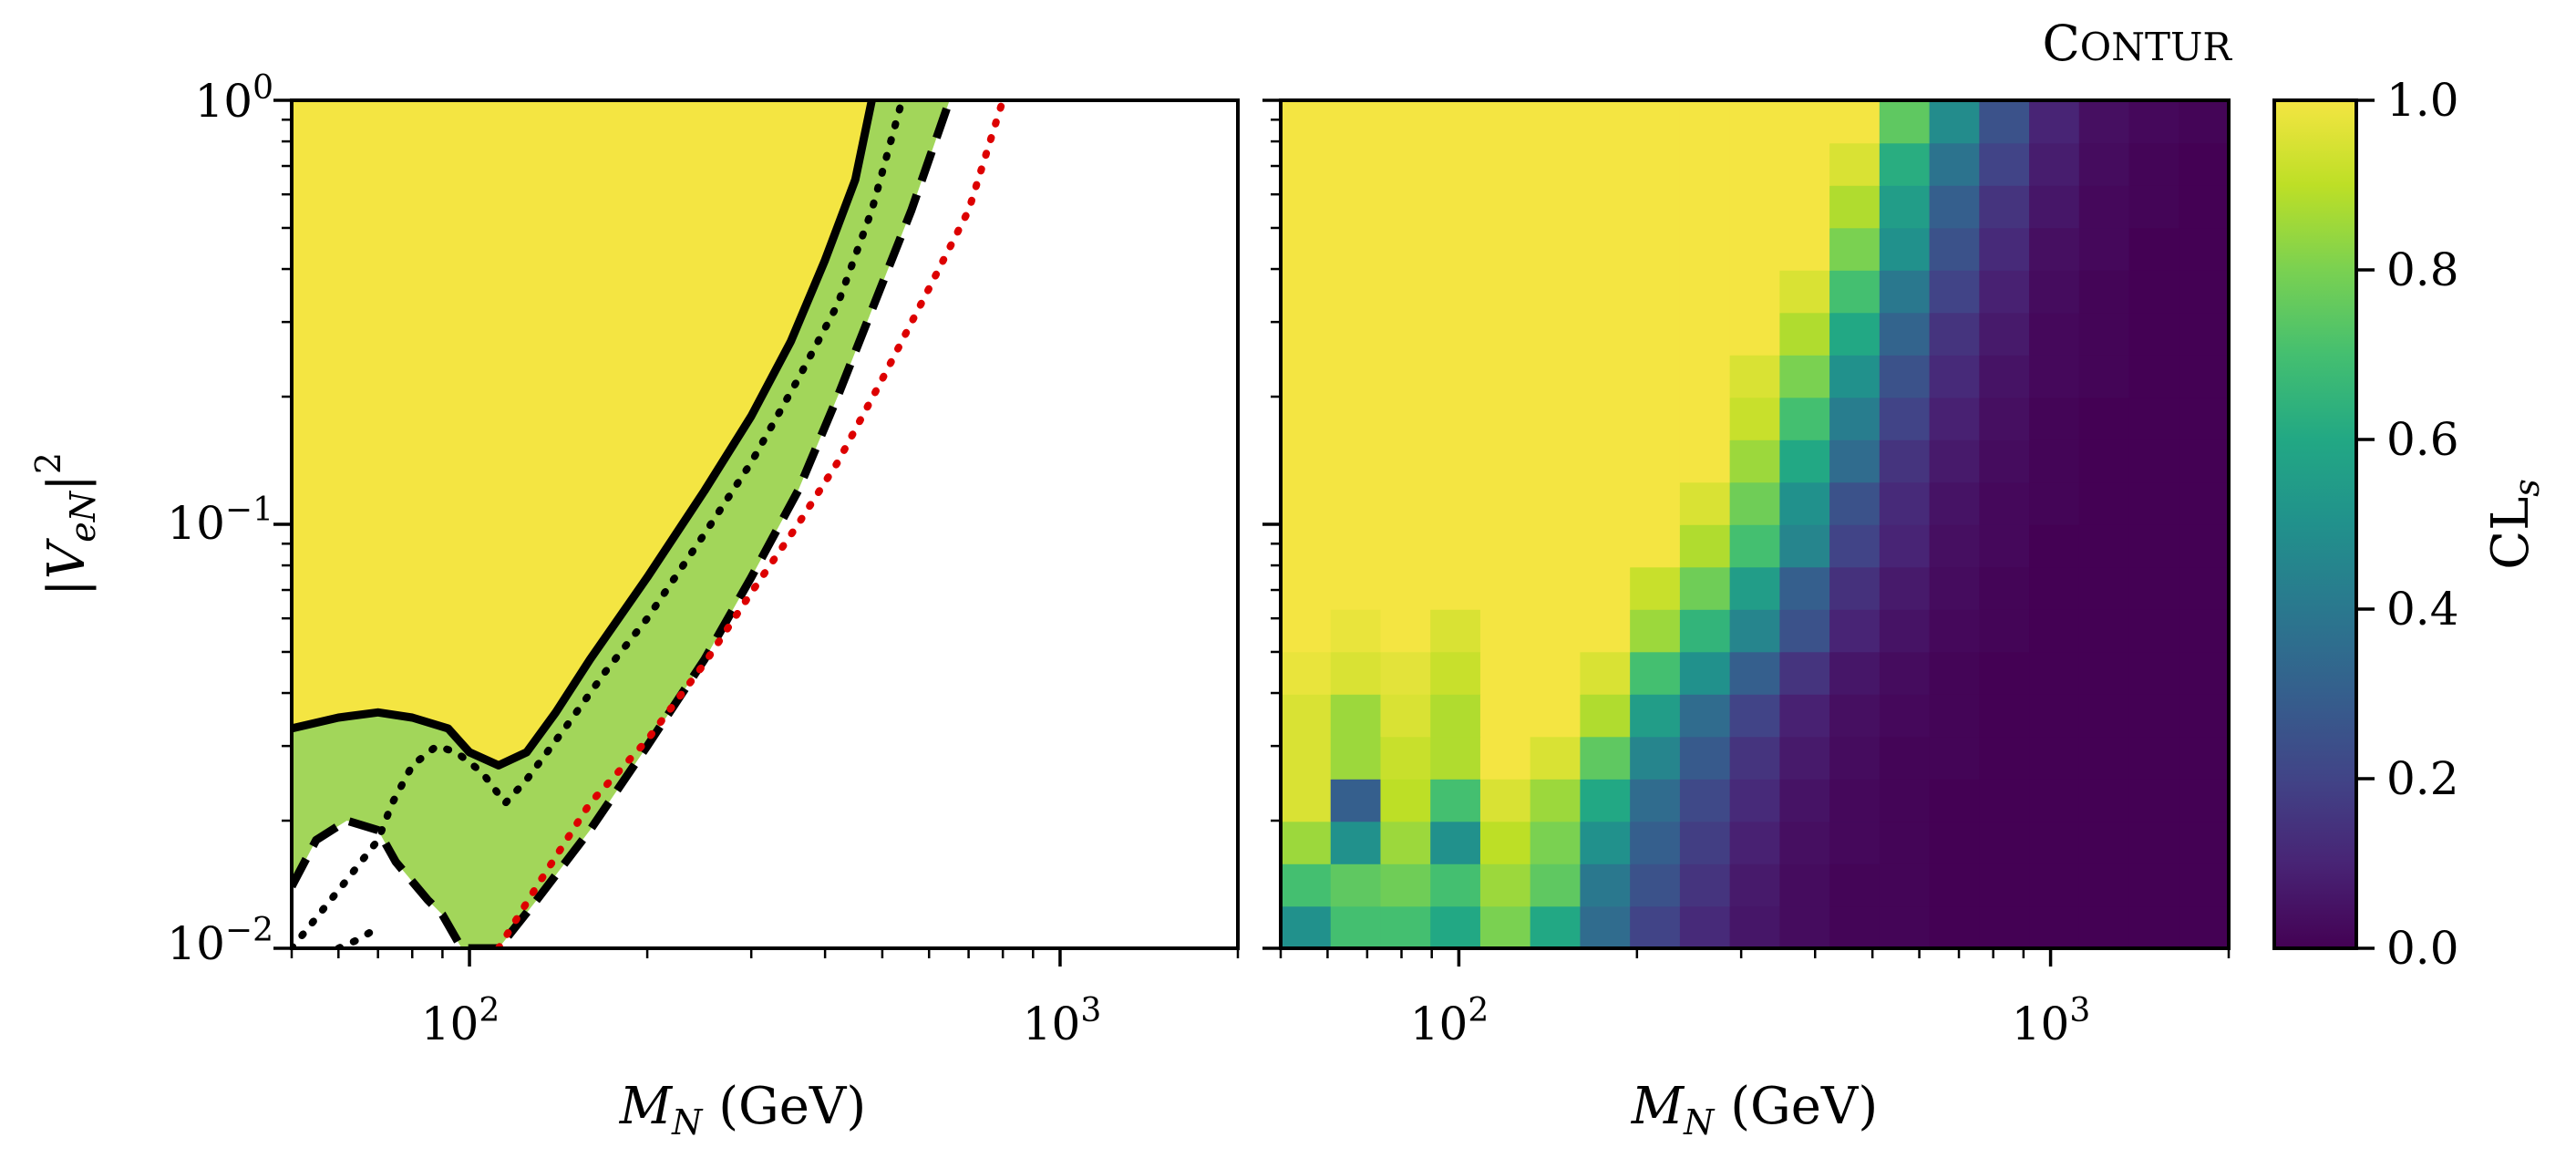 This screenshot has width=2576, height=1158. Describe the element at coordinates (2315, 524) in the screenshot. I see `colorbar-gradient` at that location.